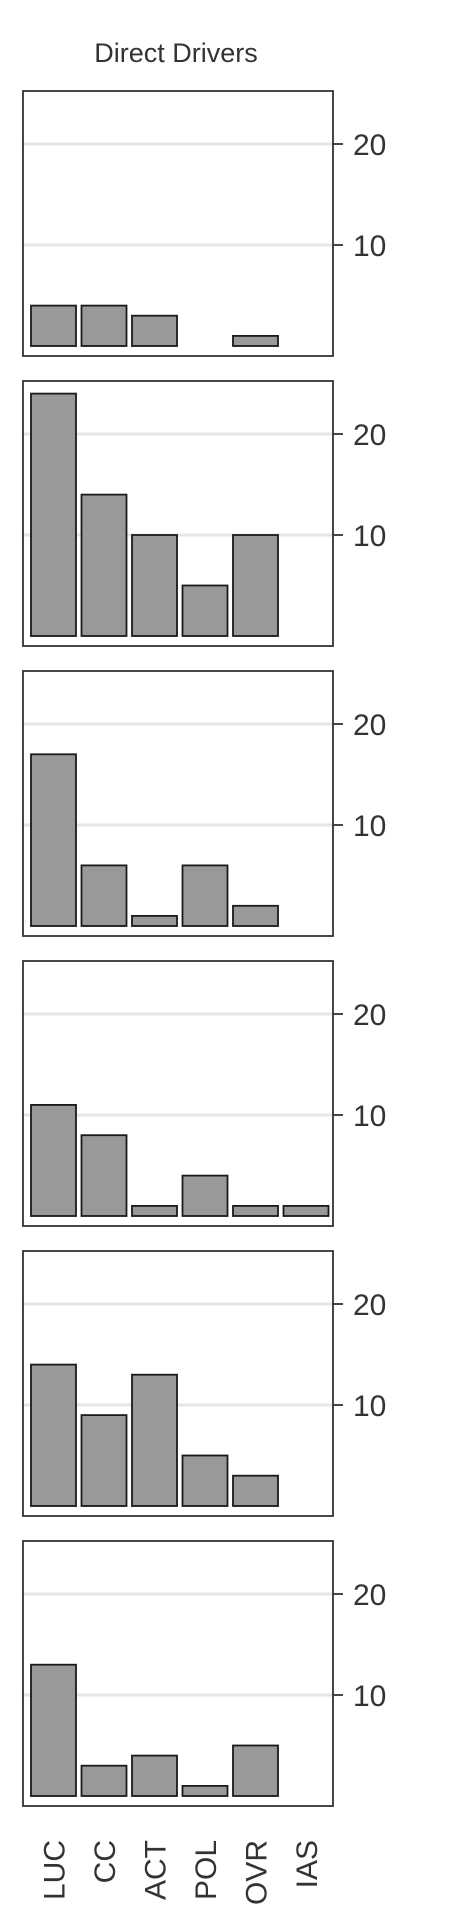  I want to click on panel-5: 10 20, so click(204, 1383).